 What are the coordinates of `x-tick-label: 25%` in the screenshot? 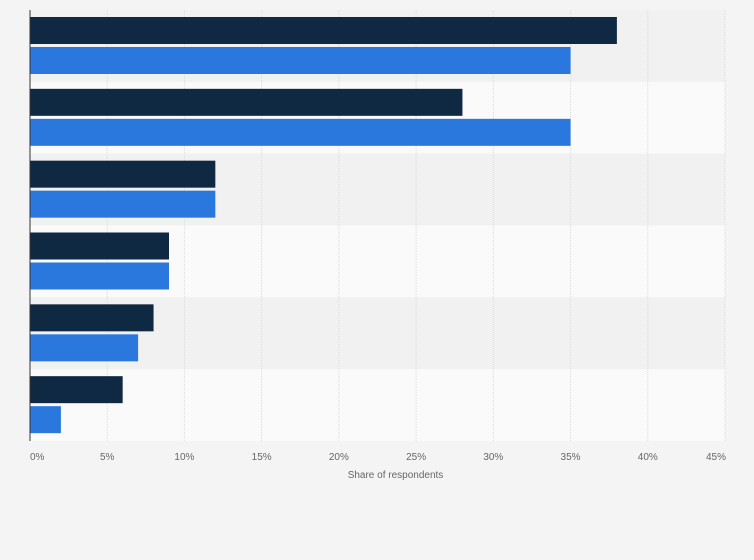 It's located at (416, 457).